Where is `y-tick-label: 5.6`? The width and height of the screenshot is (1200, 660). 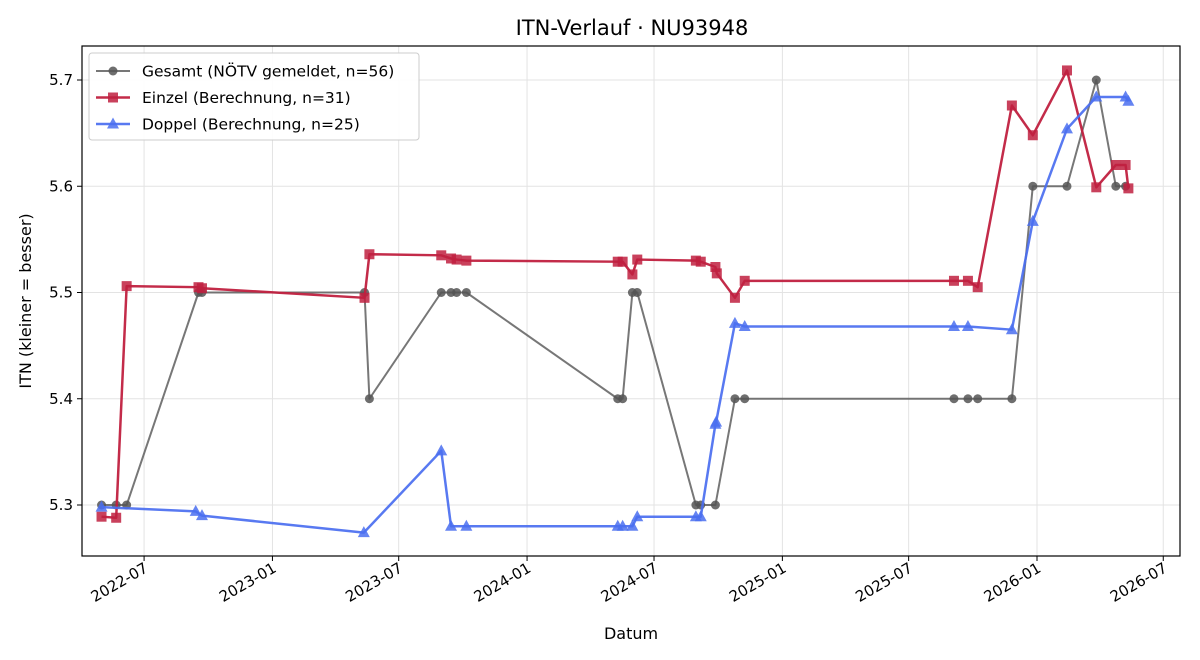
y-tick-label: 5.6 is located at coordinates (61, 186).